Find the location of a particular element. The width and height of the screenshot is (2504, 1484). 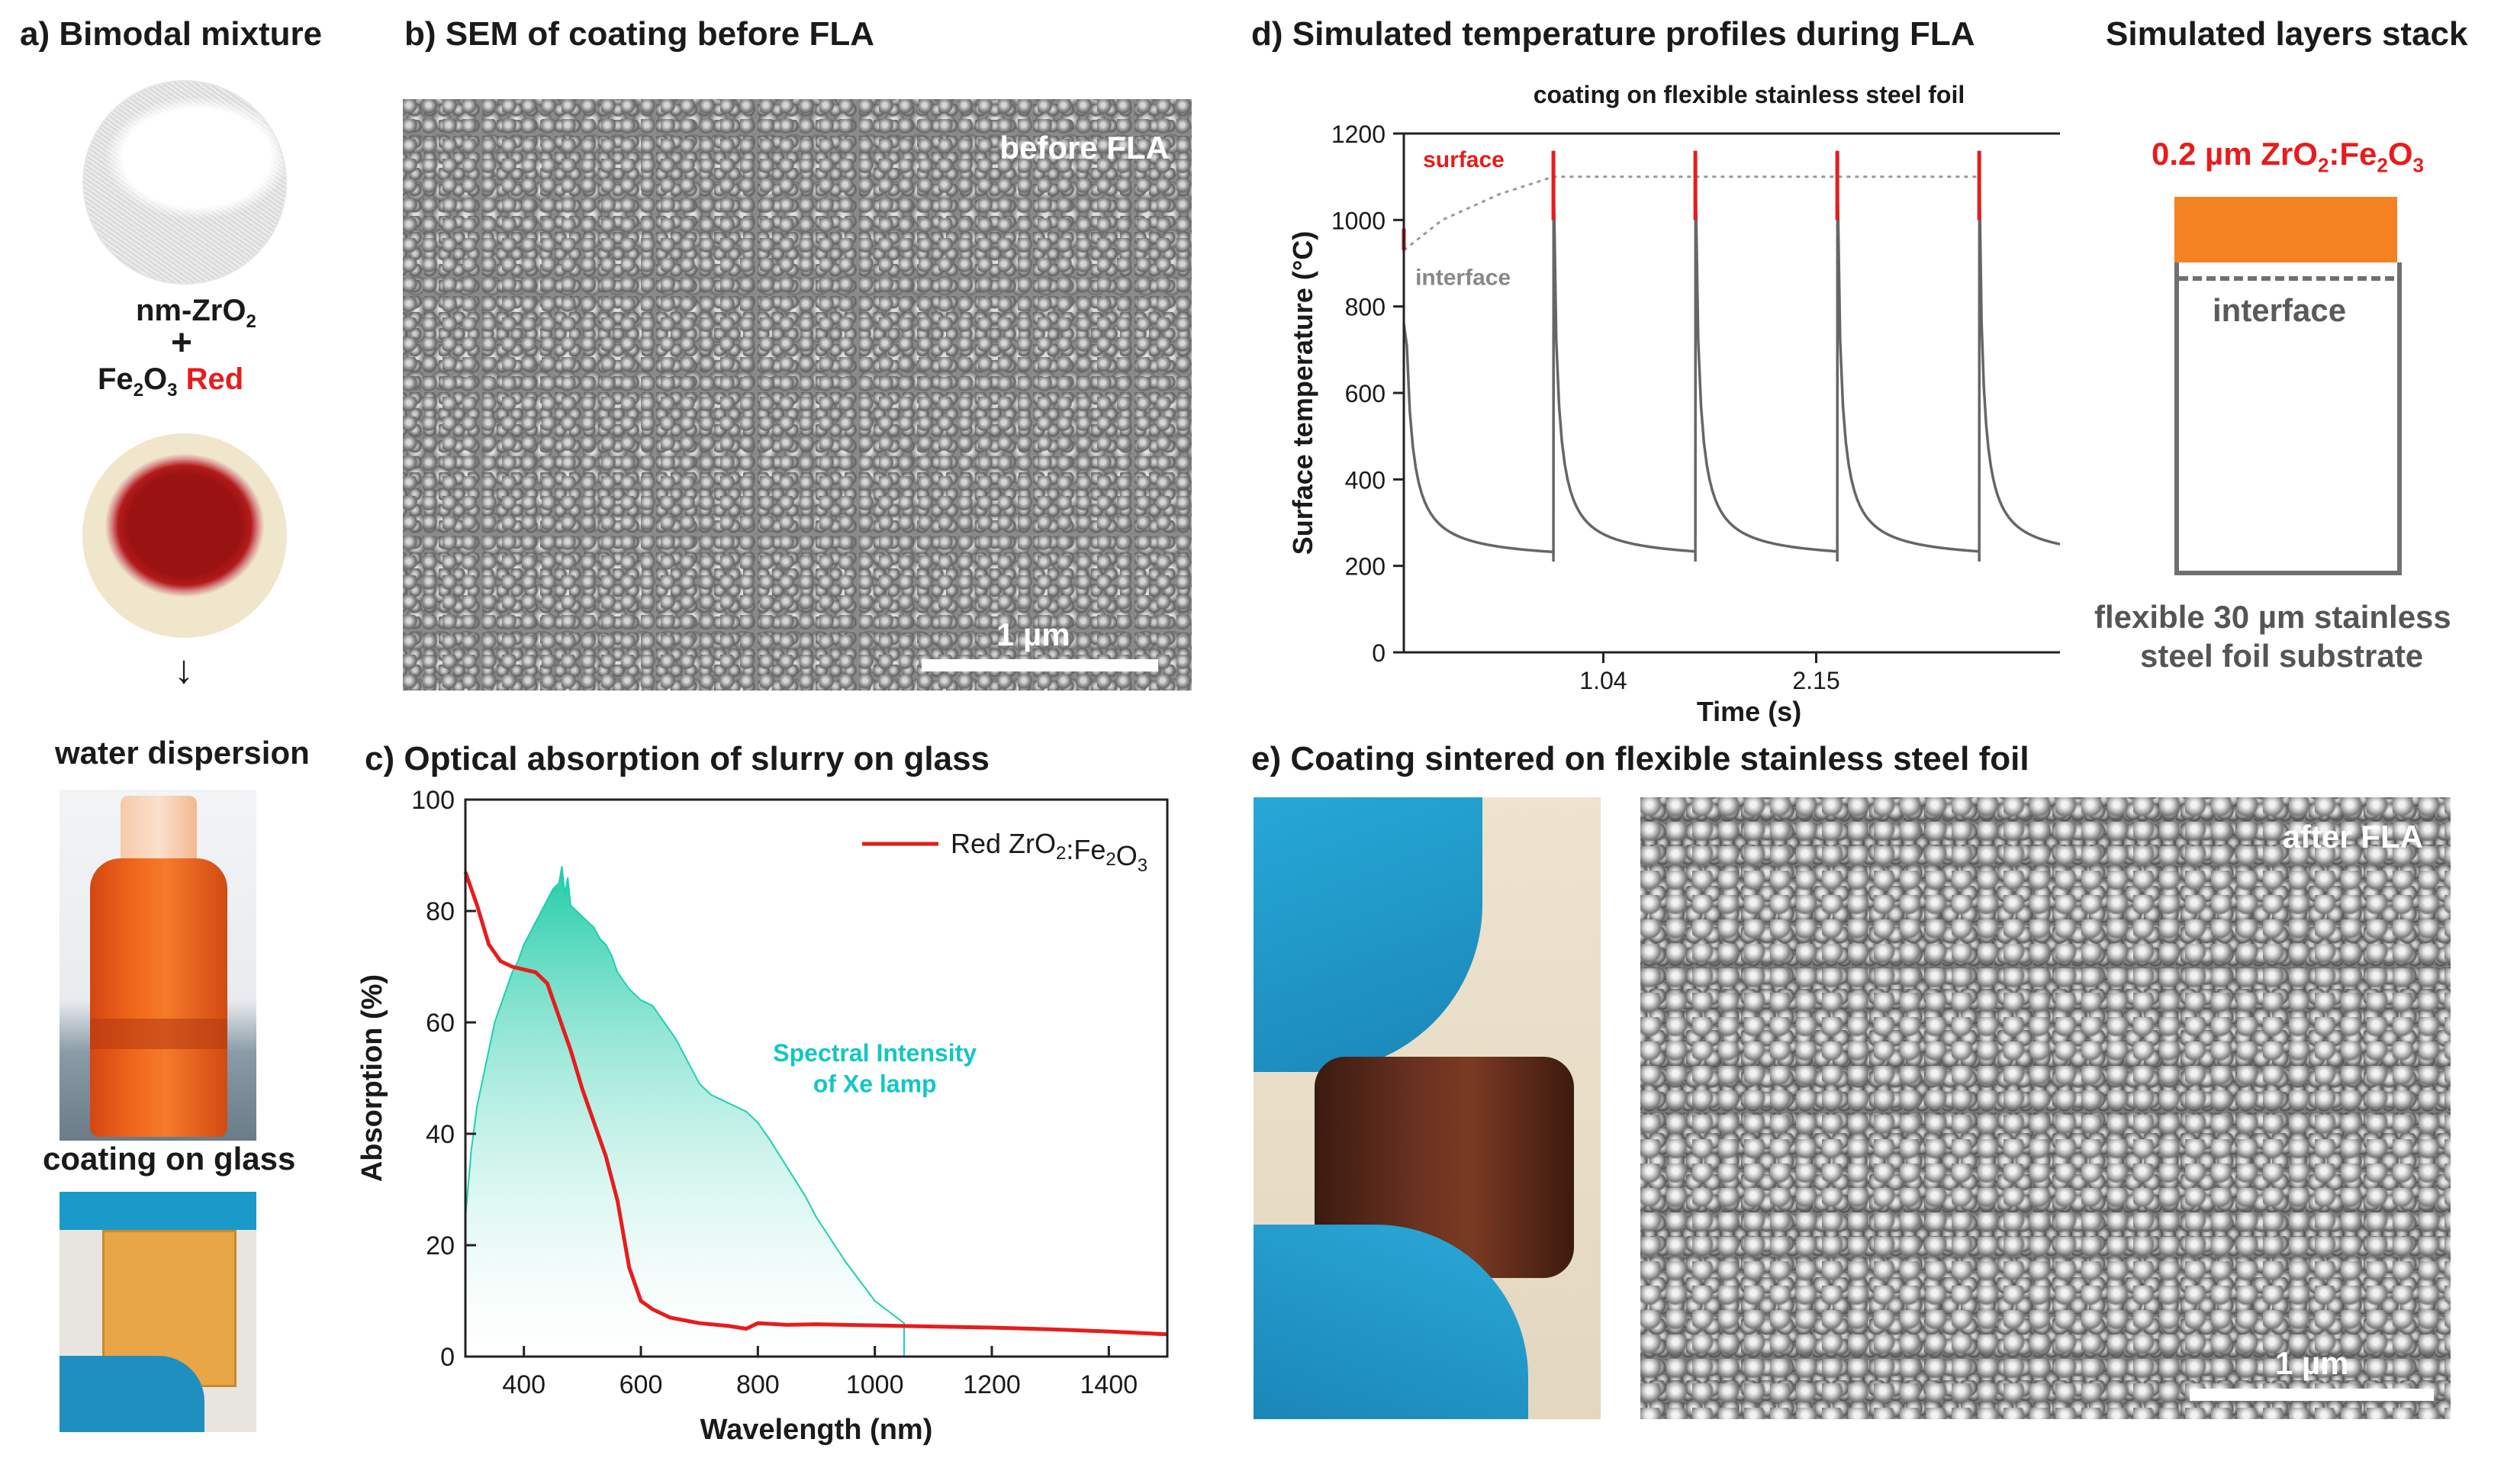

xe-annotation-line1: Spectral Intensity is located at coordinates (875, 1053).